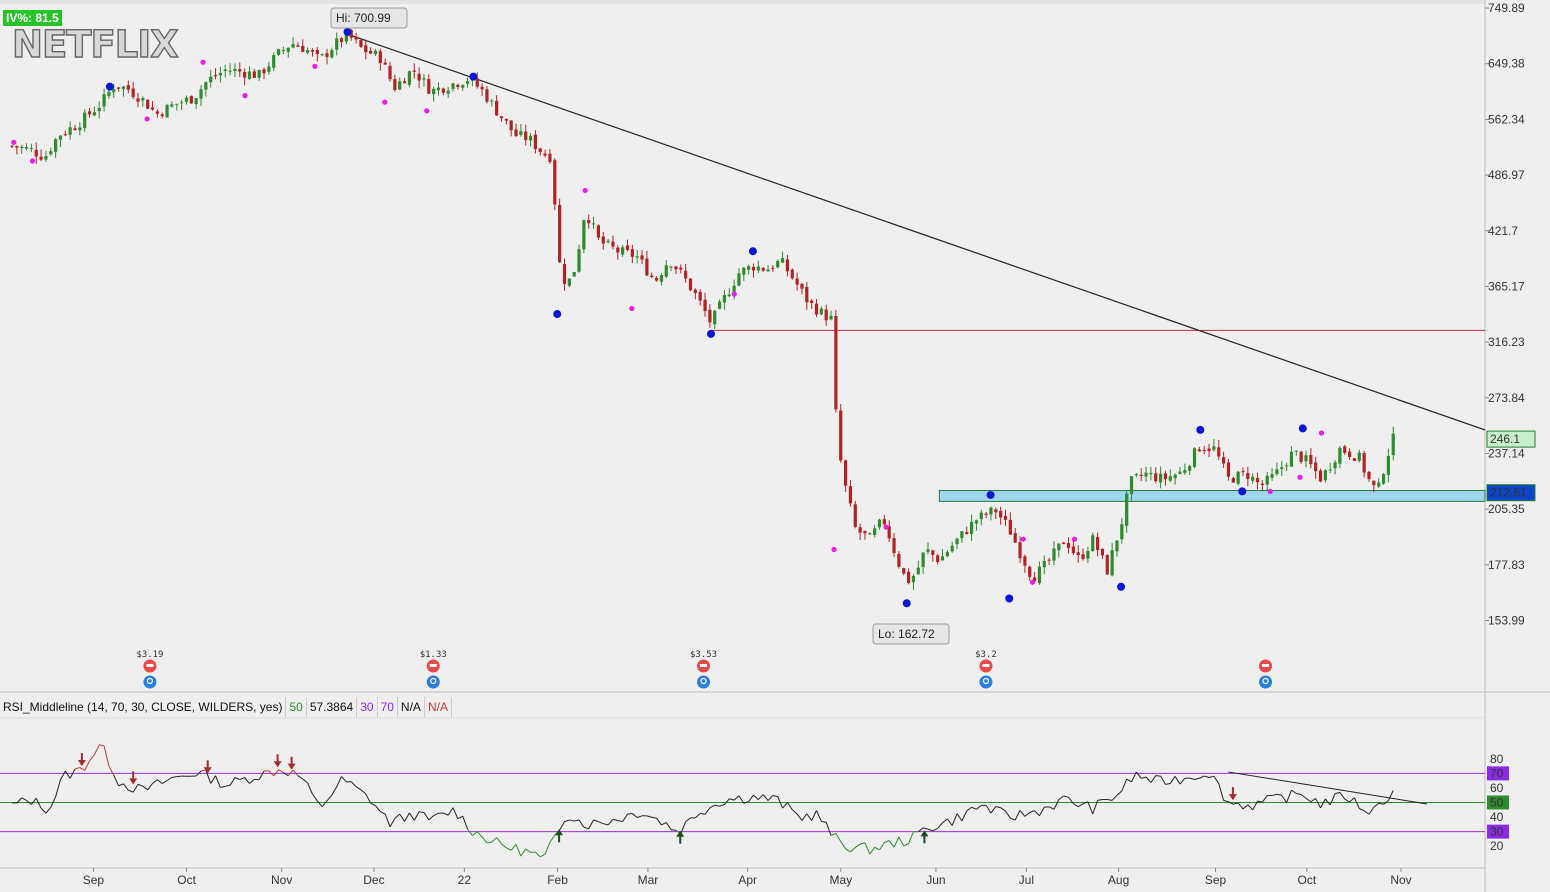 This screenshot has height=892, width=1550. I want to click on iv-percent-badge: IV%: 81.5, so click(32, 18).